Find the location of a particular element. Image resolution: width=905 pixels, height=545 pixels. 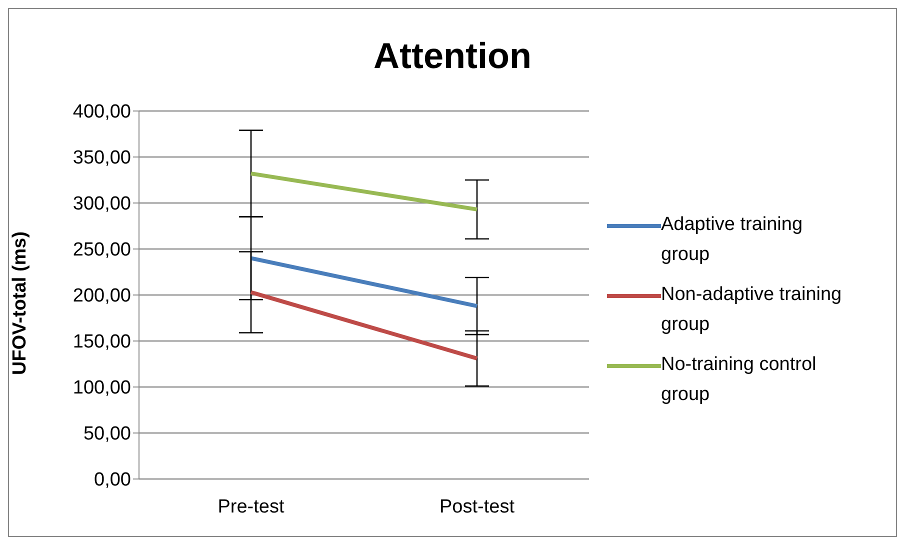

y-axis-title: UFOV-total (ms) is located at coordinates (20, 303).